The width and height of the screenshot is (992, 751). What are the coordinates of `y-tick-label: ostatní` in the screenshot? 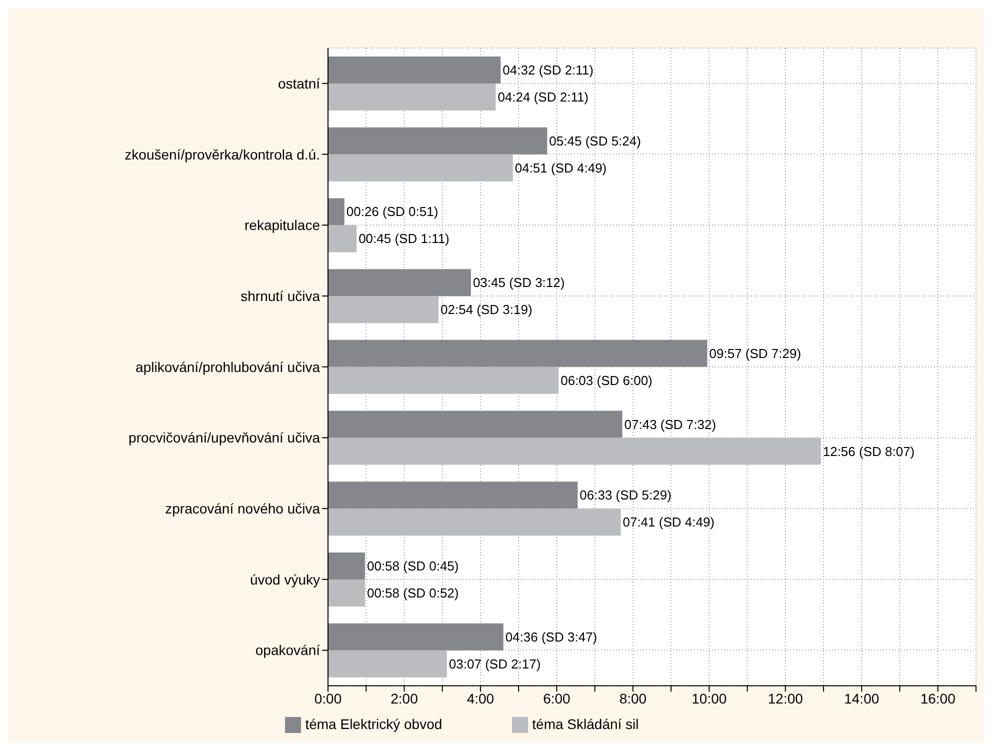 It's located at (299, 83).